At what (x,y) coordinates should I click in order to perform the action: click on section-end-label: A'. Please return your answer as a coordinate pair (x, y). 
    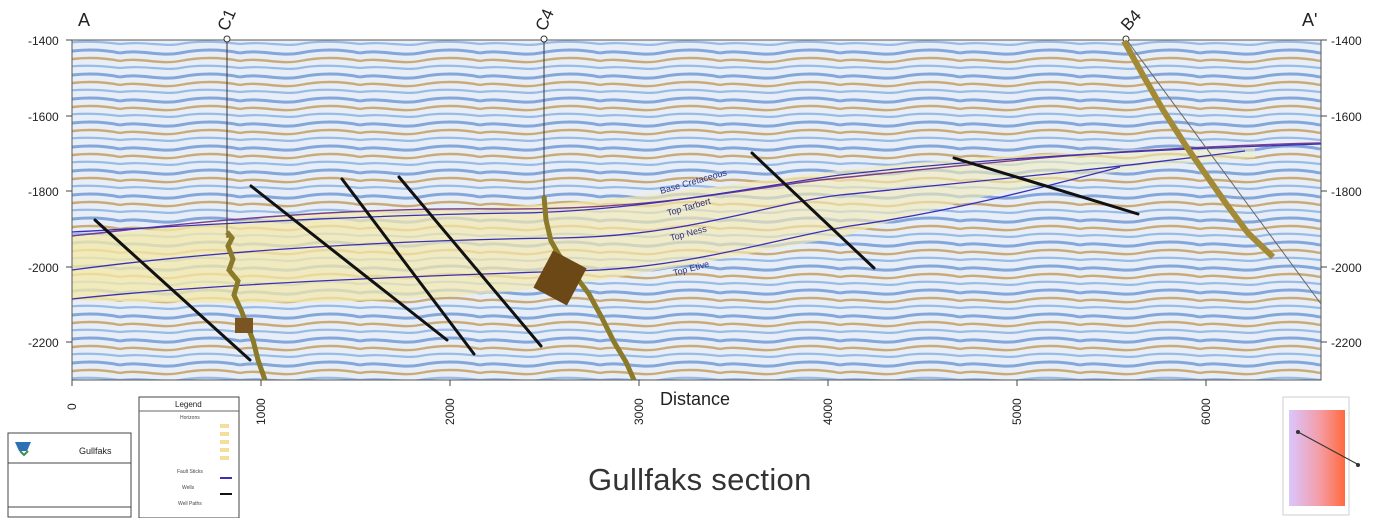
    Looking at the image, I should click on (1310, 20).